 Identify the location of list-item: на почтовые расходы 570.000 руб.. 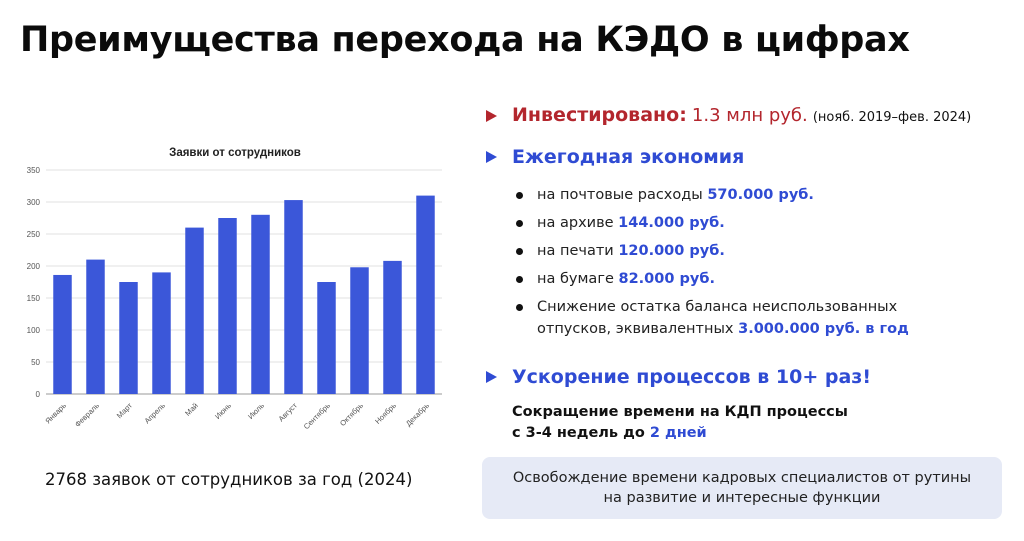
(762, 195).